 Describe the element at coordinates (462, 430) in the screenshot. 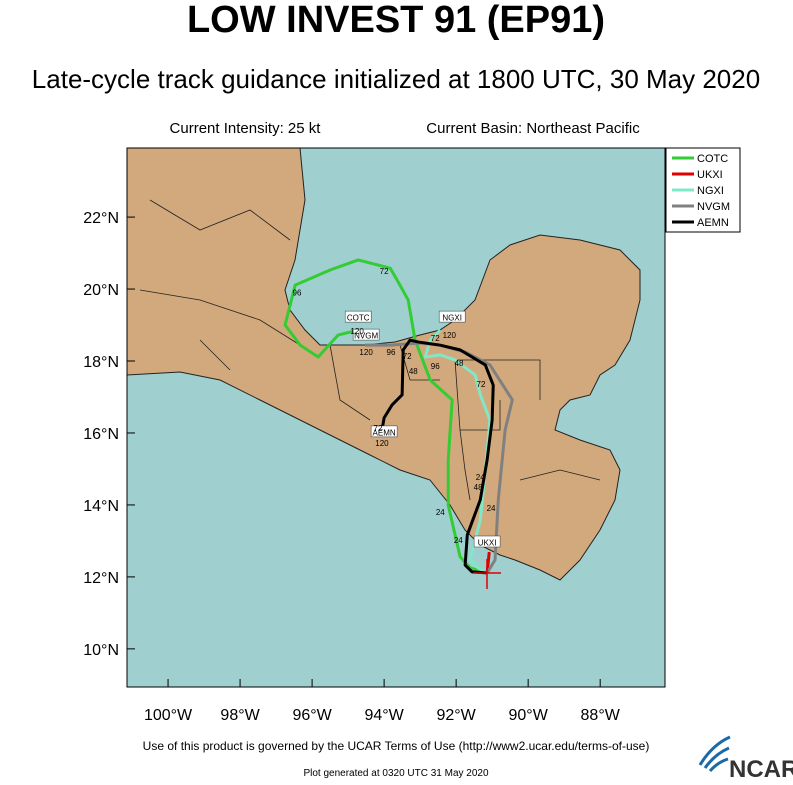

I see `borders` at that location.